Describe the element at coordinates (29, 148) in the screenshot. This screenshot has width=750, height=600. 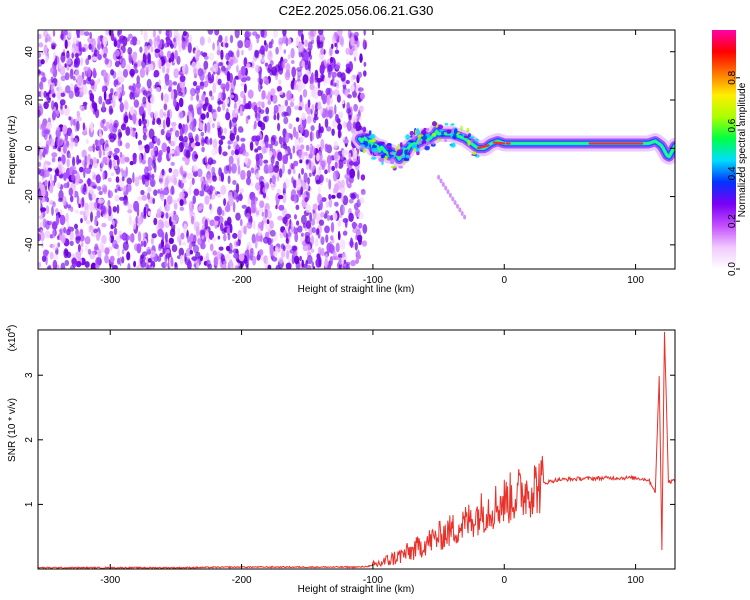
I see `heatmap-y-tick-label: 0` at that location.